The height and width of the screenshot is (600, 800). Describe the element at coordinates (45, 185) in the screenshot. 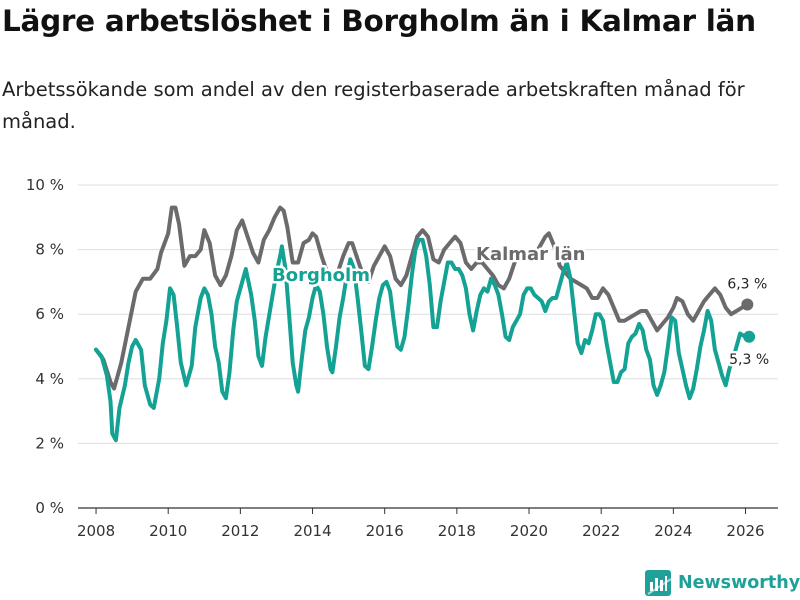

I see `y-tick-label: 10 %` at that location.